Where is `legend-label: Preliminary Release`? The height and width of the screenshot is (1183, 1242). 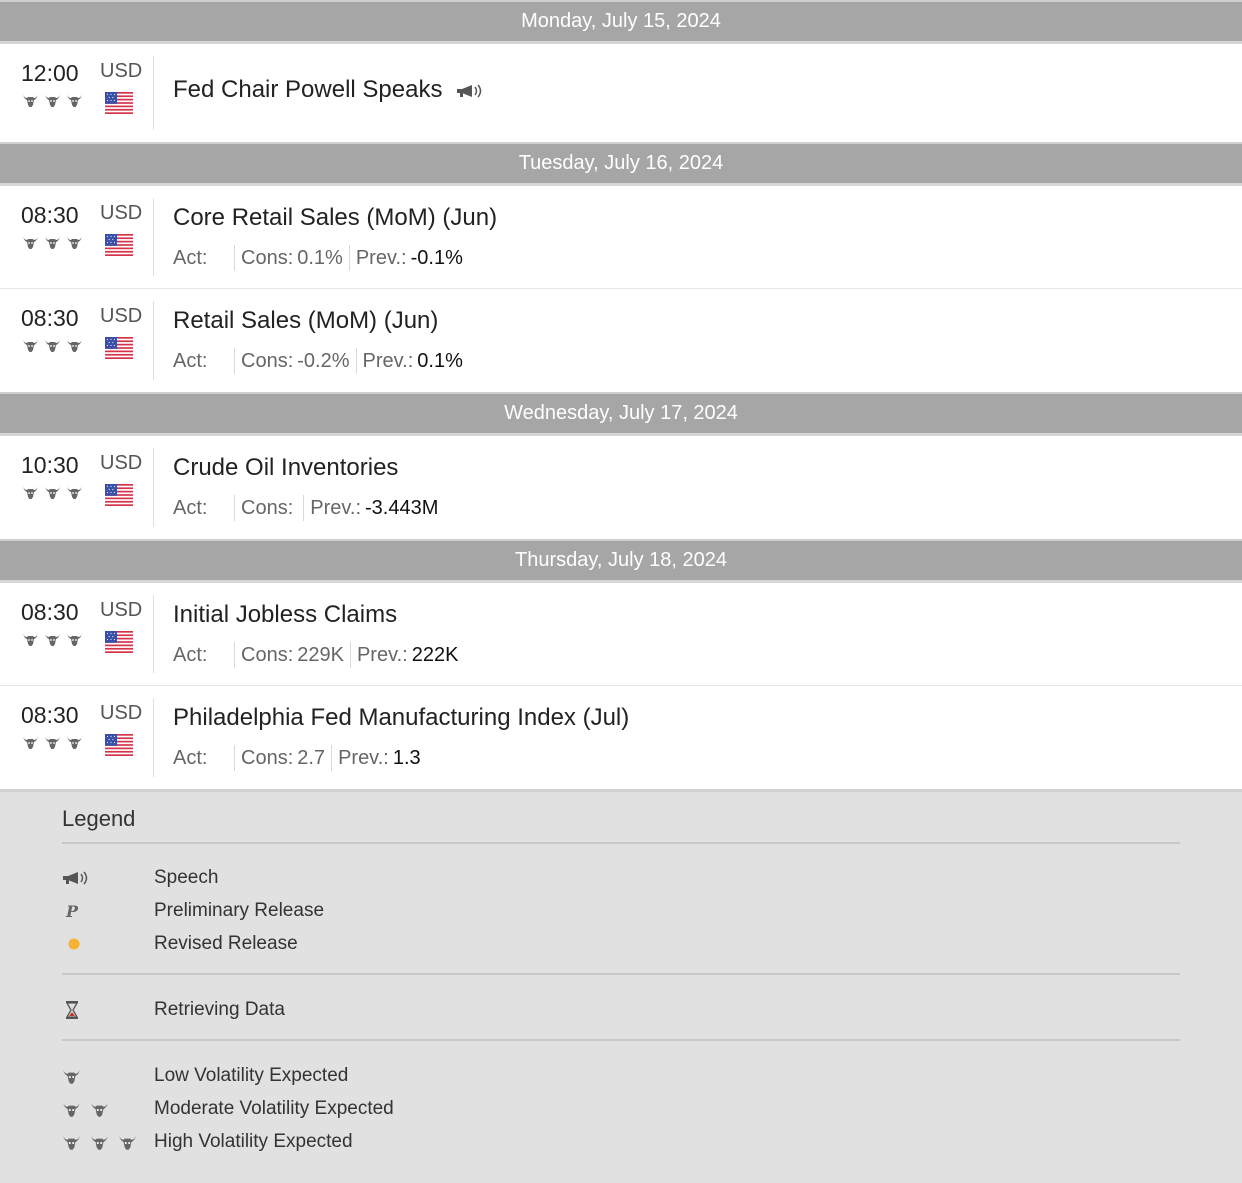 legend-label: Preliminary Release is located at coordinates (239, 910).